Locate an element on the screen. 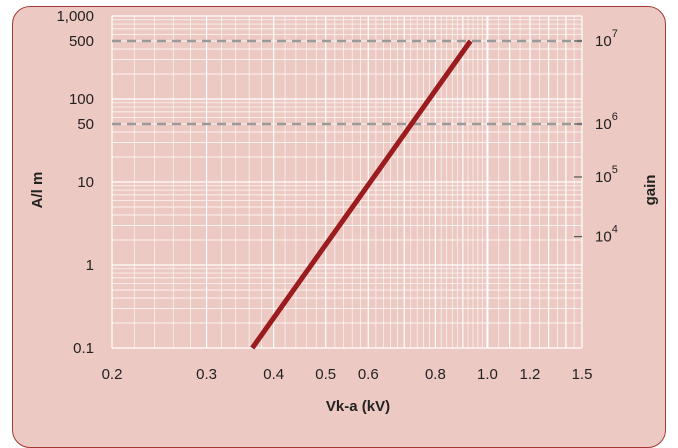  x-tick-label: 0.3 is located at coordinates (206, 374).